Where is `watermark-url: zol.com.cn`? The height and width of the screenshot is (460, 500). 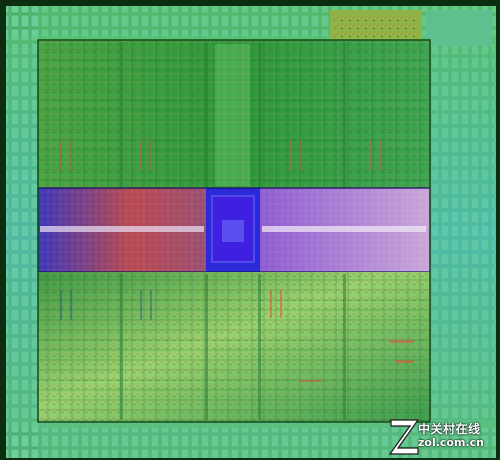 watermark-url: zol.com.cn is located at coordinates (451, 442).